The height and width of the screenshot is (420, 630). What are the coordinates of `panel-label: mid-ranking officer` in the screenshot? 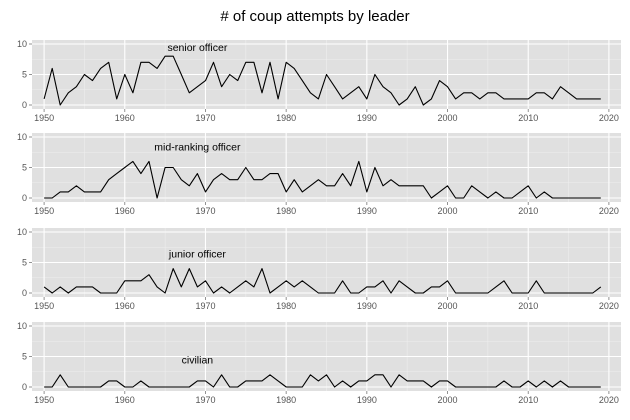 It's located at (197, 147).